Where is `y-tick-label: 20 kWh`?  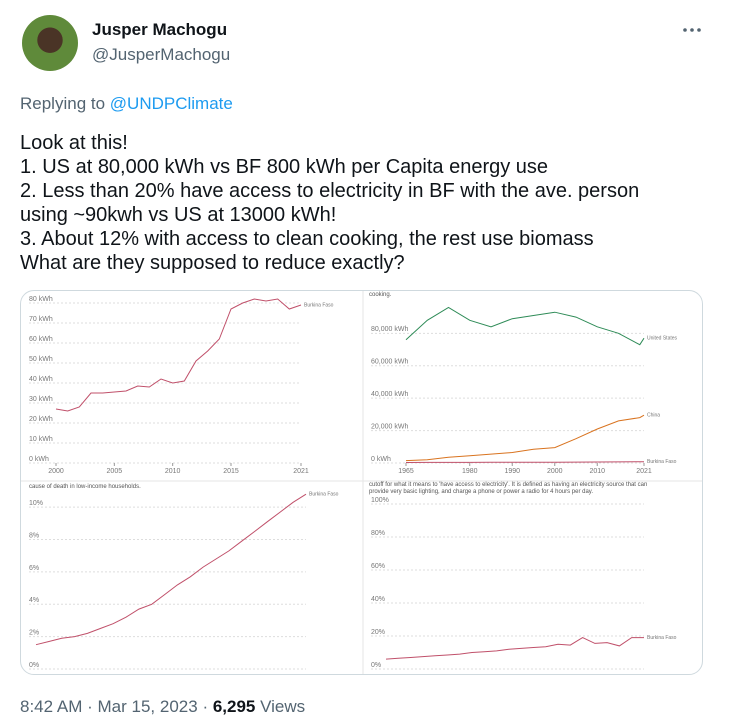
y-tick-label: 20 kWh is located at coordinates (41, 419).